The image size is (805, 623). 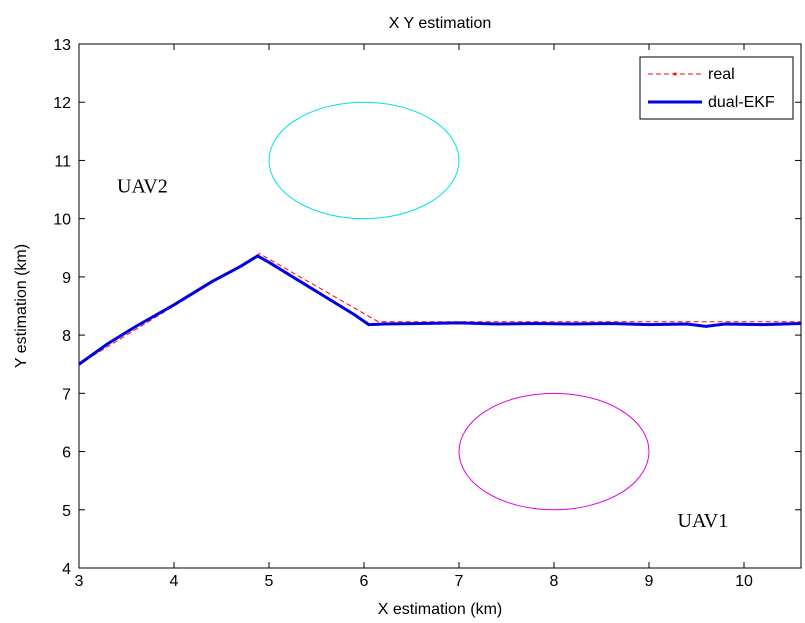 What do you see at coordinates (66, 278) in the screenshot?
I see `y-tick-label: 9` at bounding box center [66, 278].